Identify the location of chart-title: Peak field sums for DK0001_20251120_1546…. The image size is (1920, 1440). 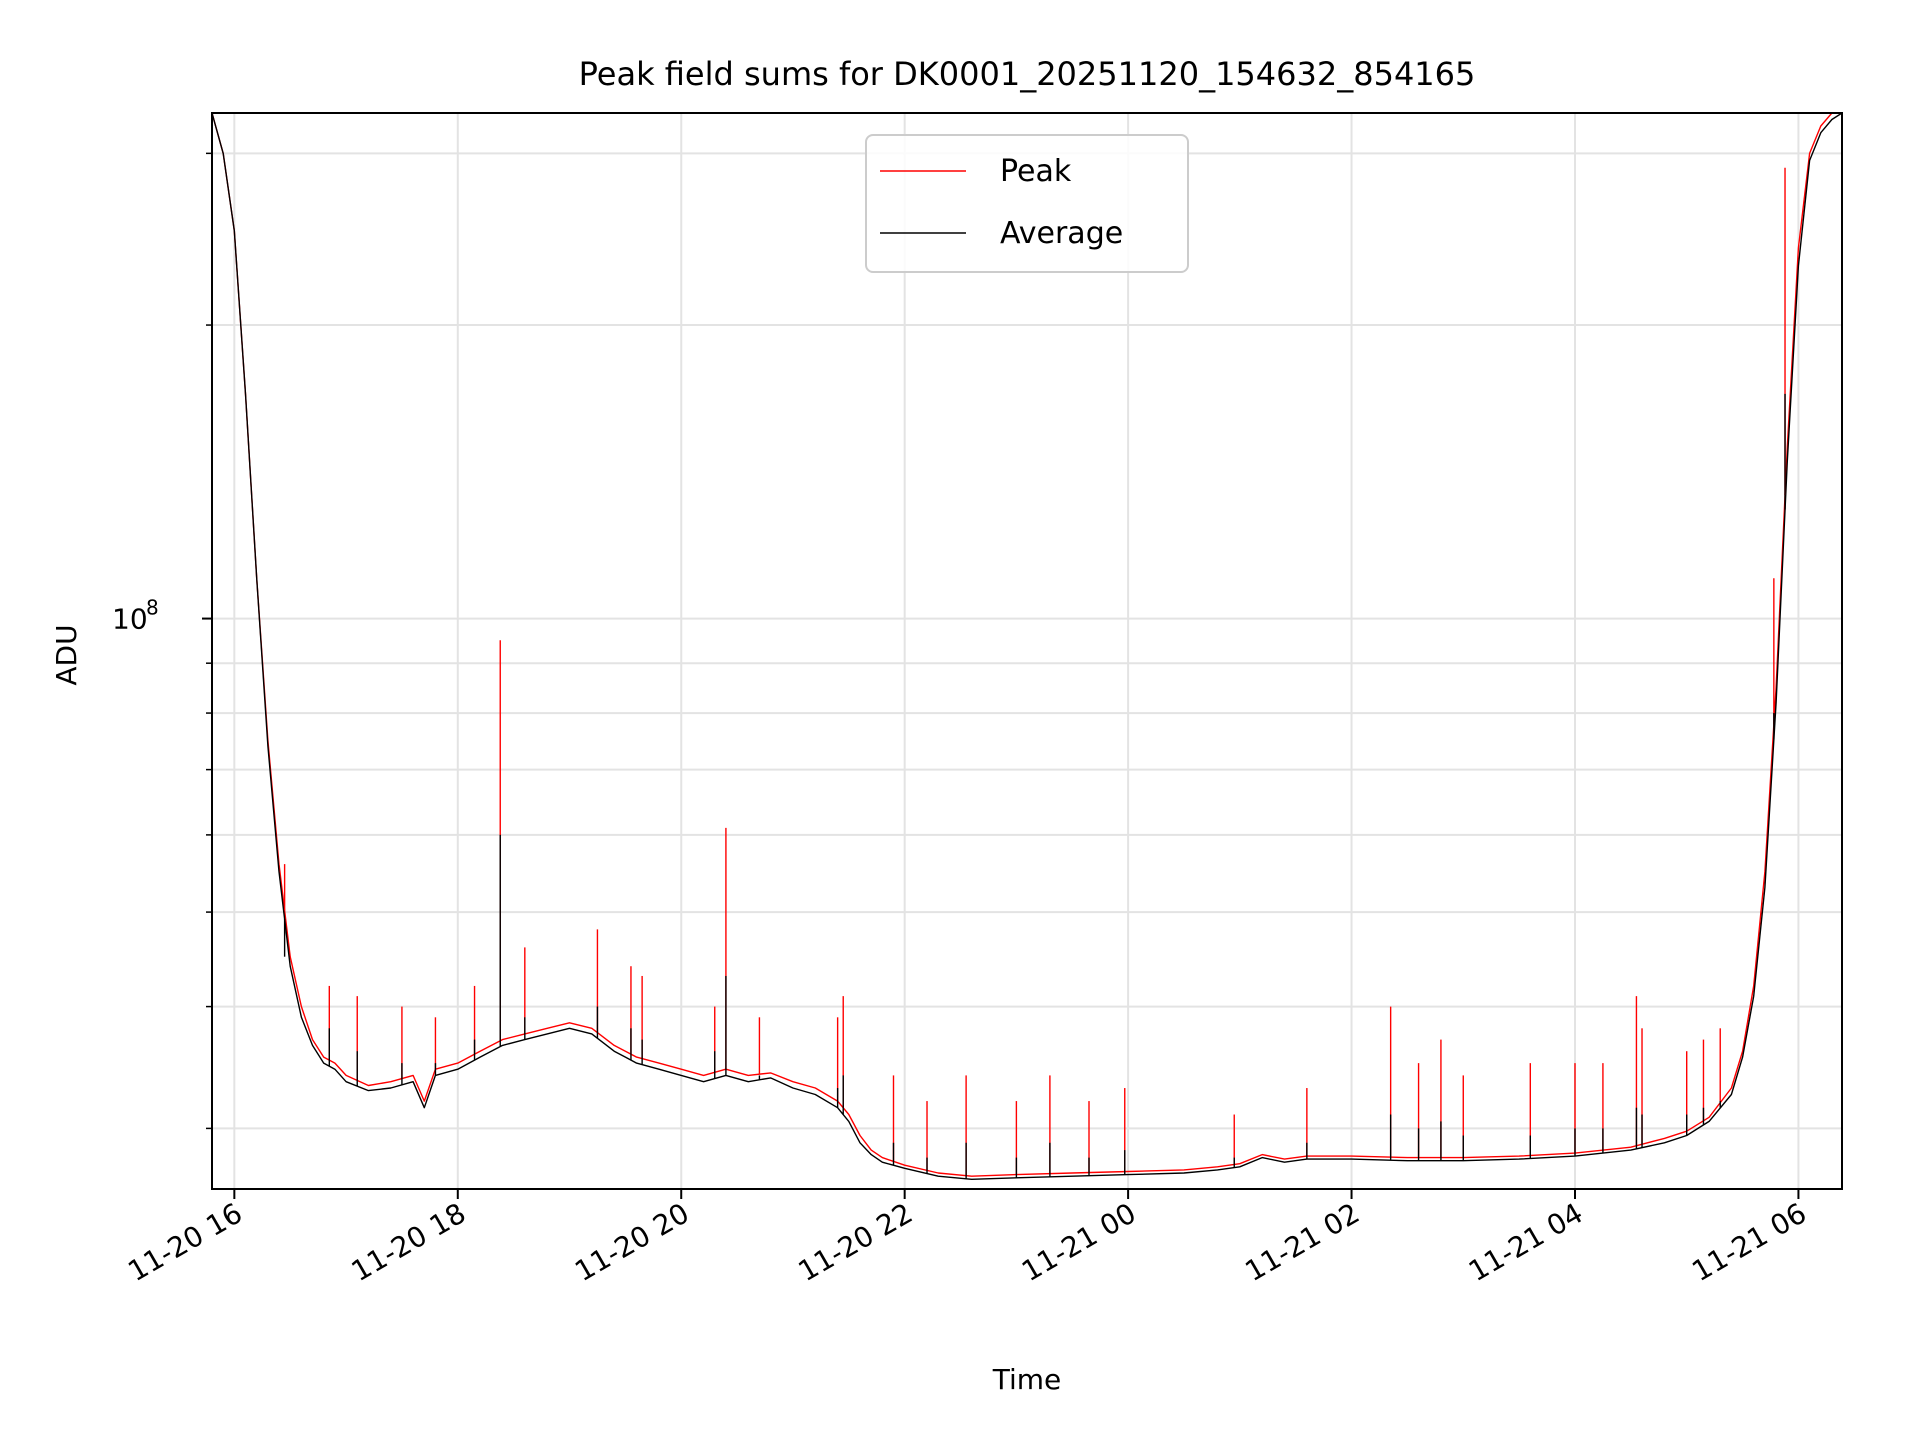
(1027, 74).